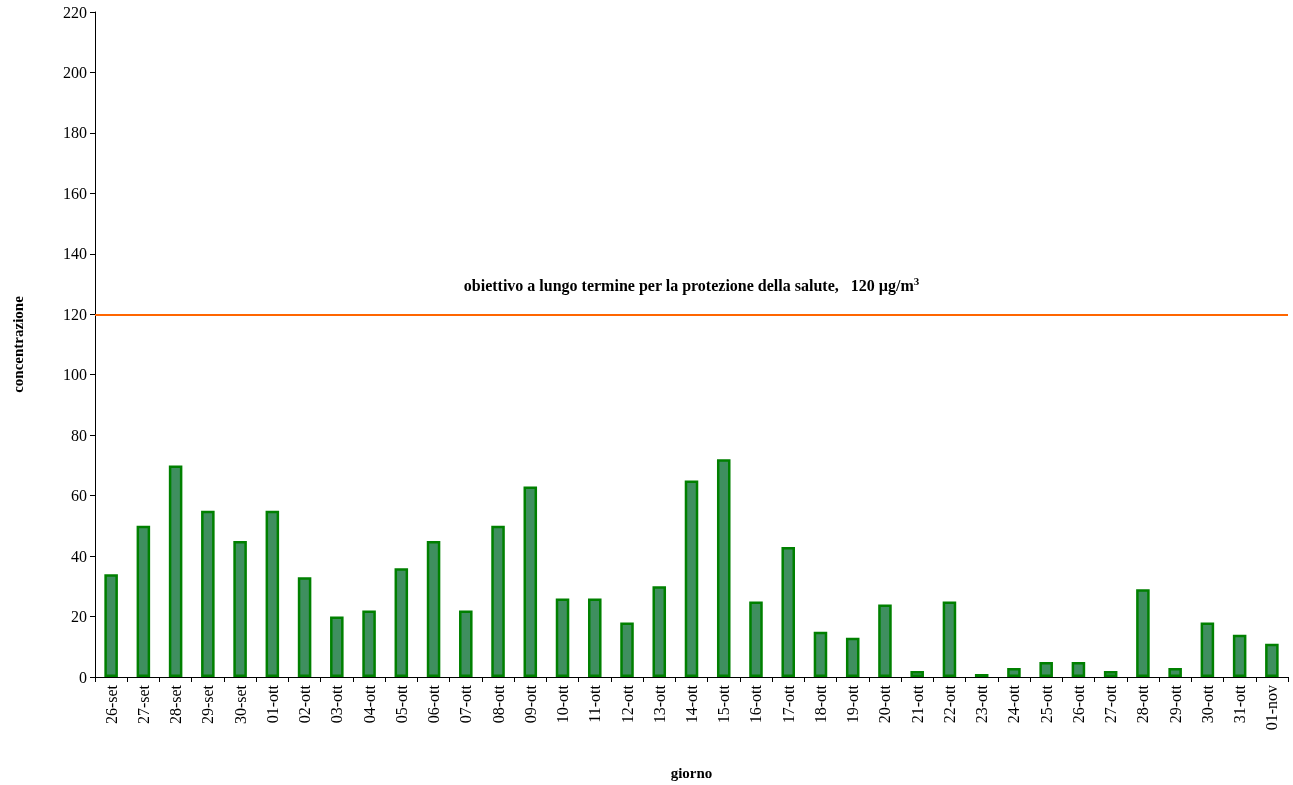 The height and width of the screenshot is (785, 1293). I want to click on y-tick-label: 40, so click(79, 556).